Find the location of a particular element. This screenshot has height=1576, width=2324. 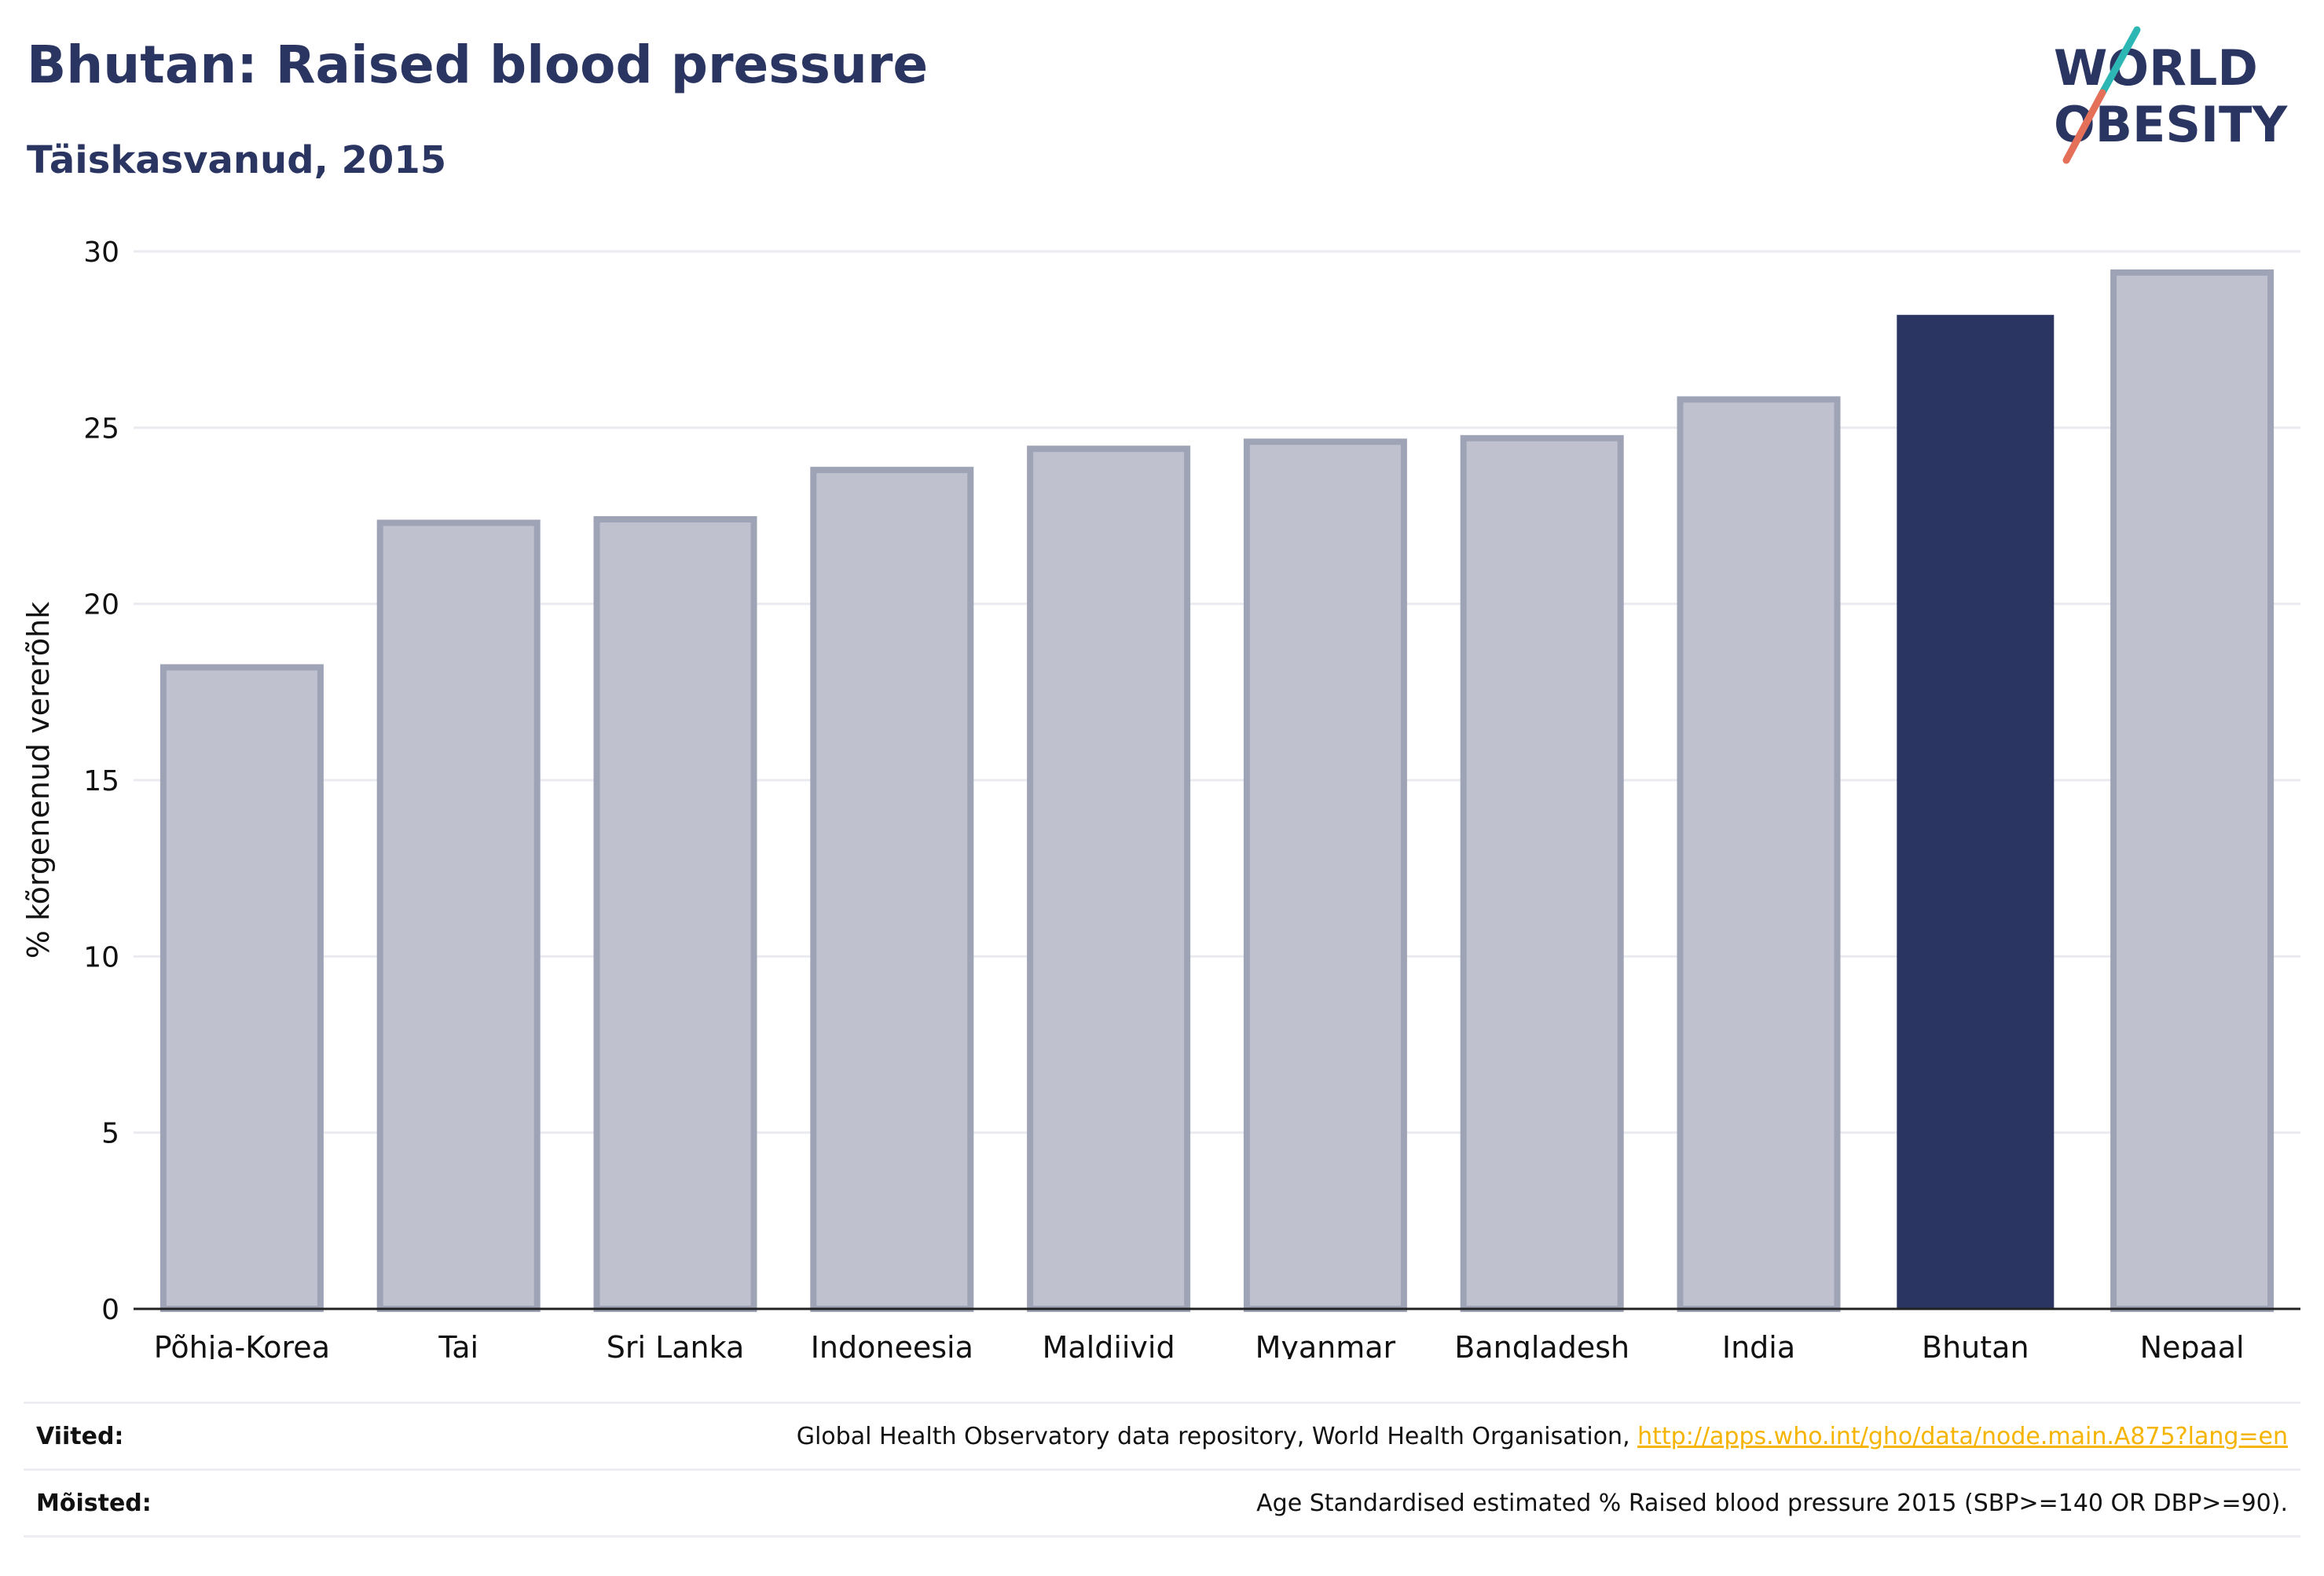

y-tick-label: 20 is located at coordinates (101, 605).